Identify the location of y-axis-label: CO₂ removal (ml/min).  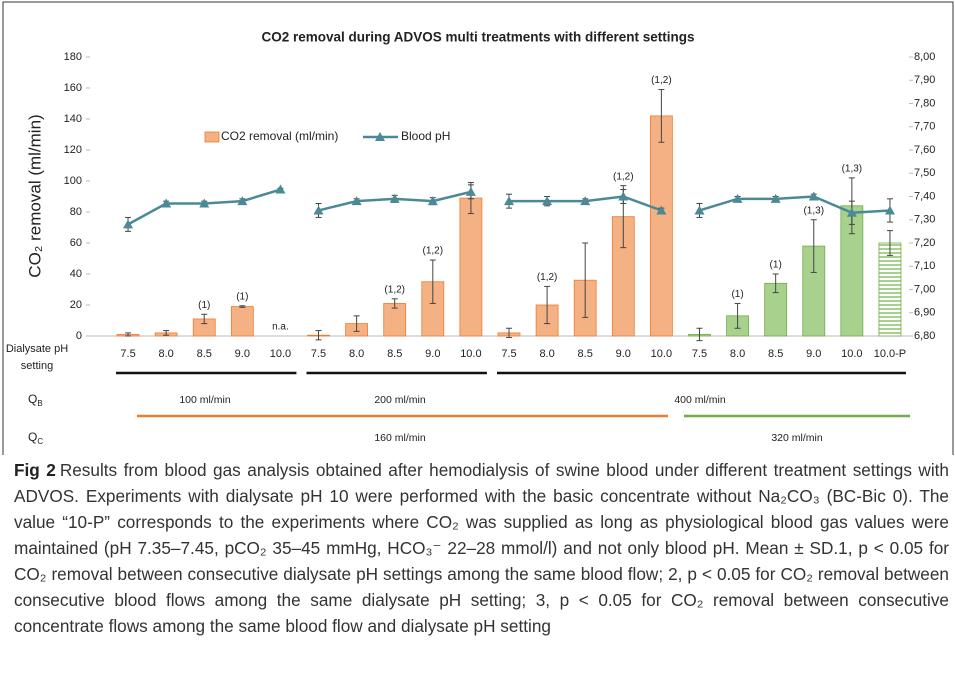
(34, 195).